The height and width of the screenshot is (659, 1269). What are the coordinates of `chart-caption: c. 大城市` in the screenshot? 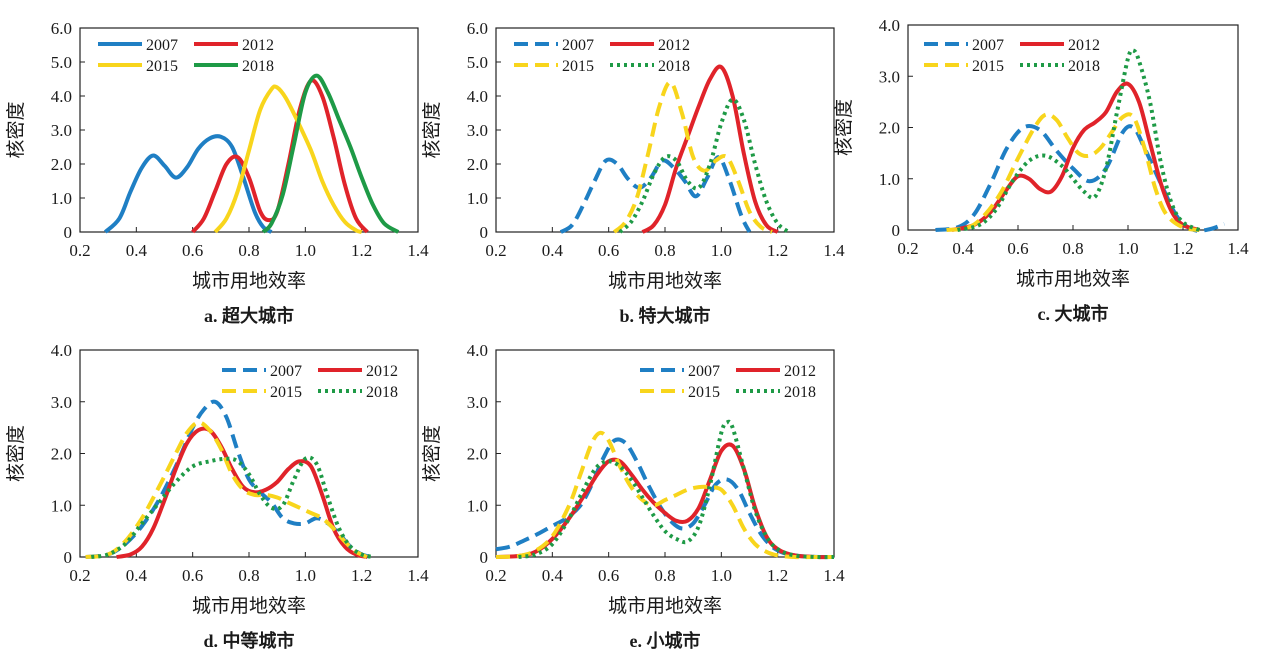 It's located at (1073, 313).